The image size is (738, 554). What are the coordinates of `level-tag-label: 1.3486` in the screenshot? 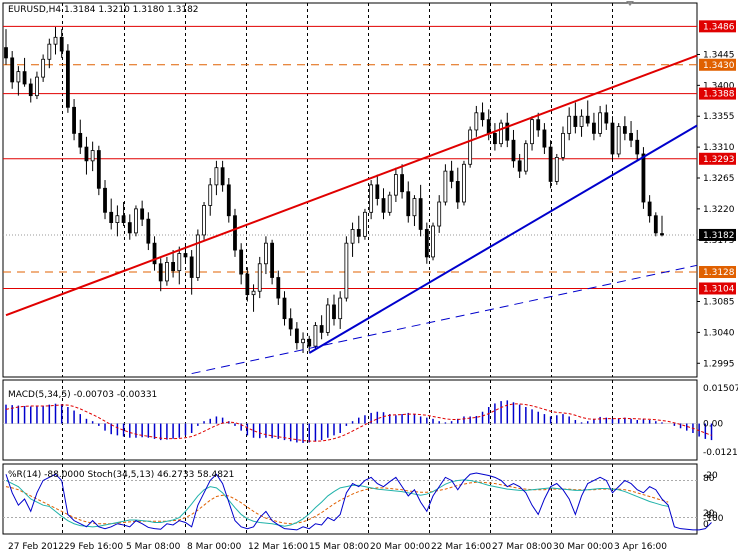 It's located at (719, 27).